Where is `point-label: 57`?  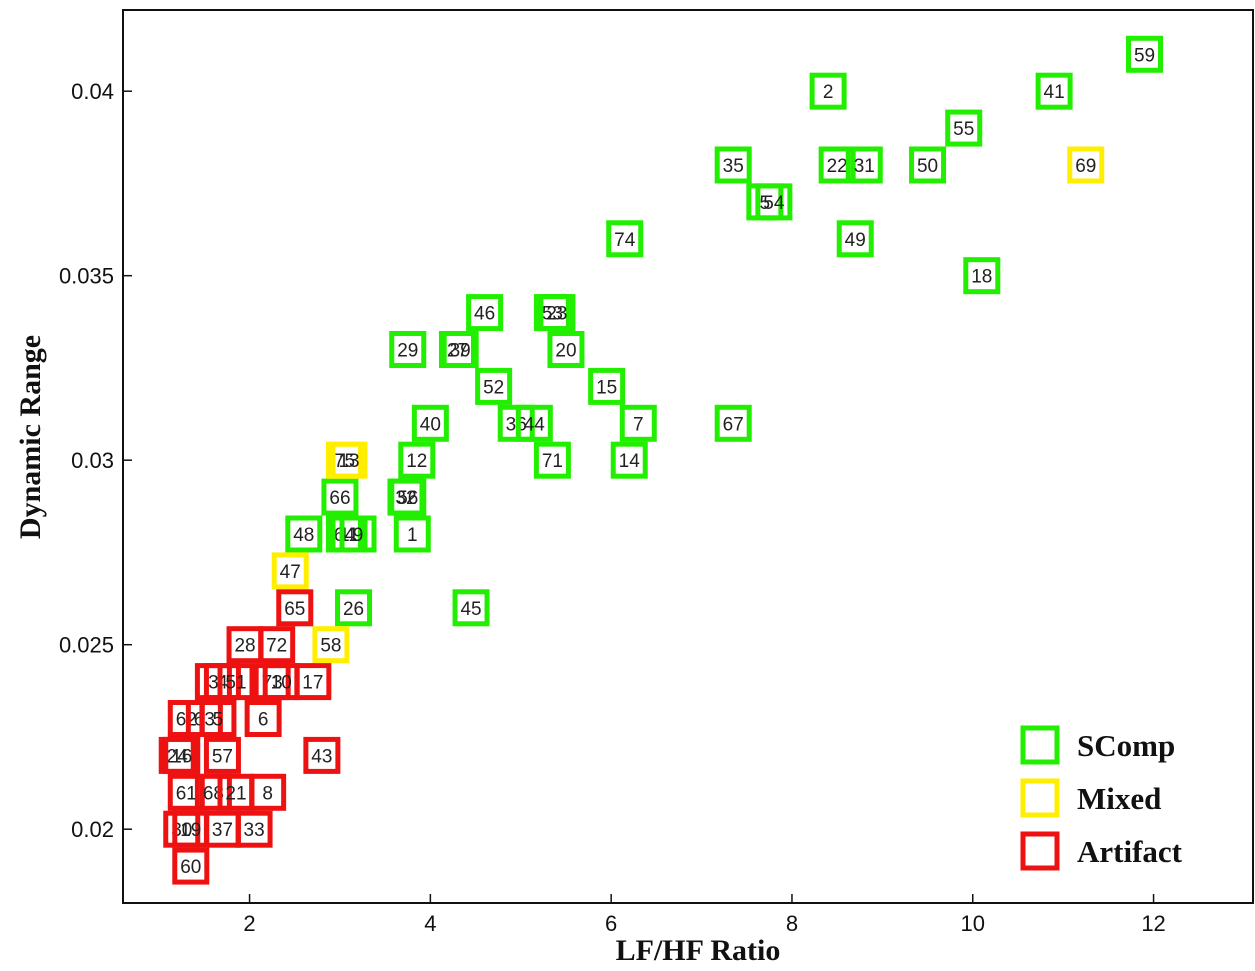 point-label: 57 is located at coordinates (222, 756).